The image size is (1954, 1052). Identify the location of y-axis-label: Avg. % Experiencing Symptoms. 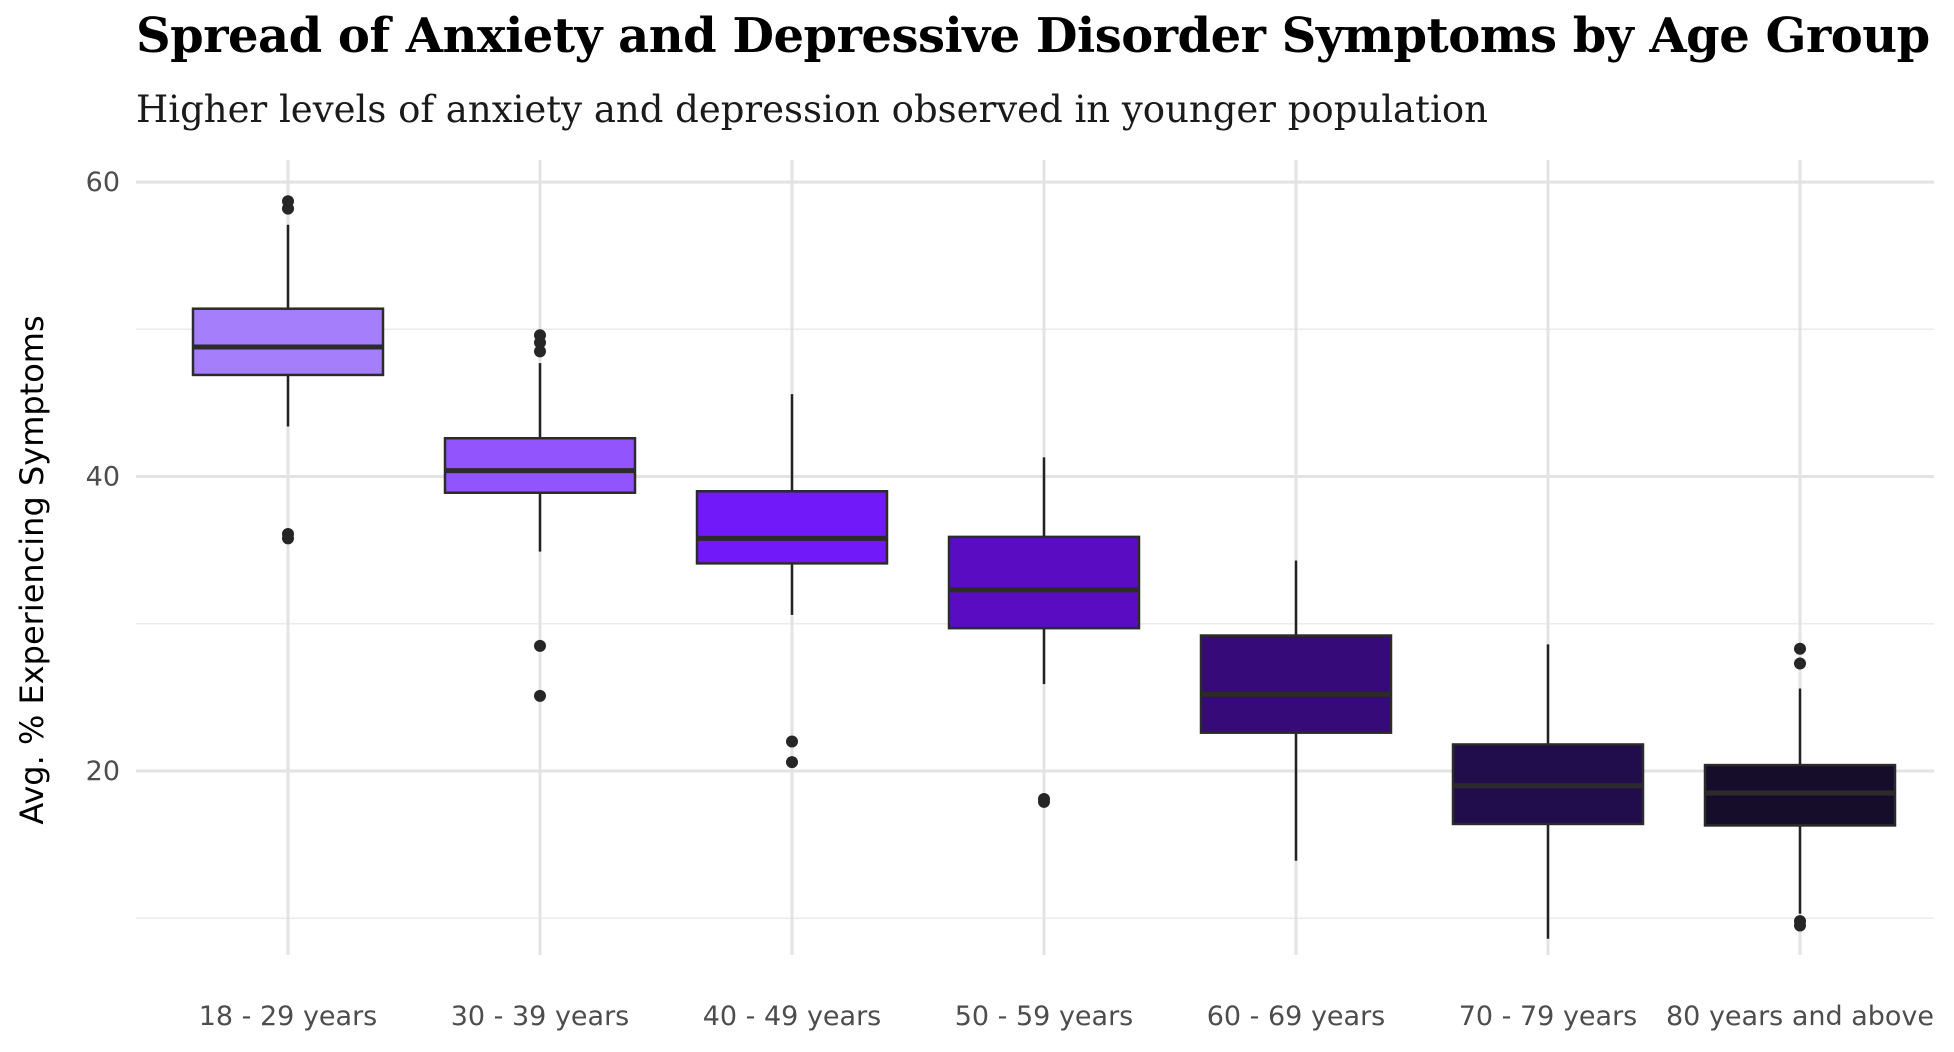
(32, 569).